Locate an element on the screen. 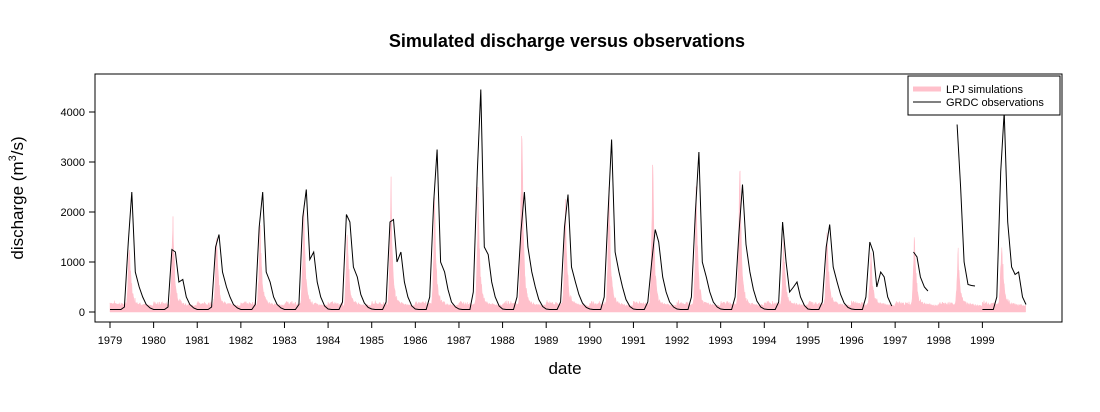 The width and height of the screenshot is (1100, 412). x-tick-label-1980: 1980 is located at coordinates (153, 341).